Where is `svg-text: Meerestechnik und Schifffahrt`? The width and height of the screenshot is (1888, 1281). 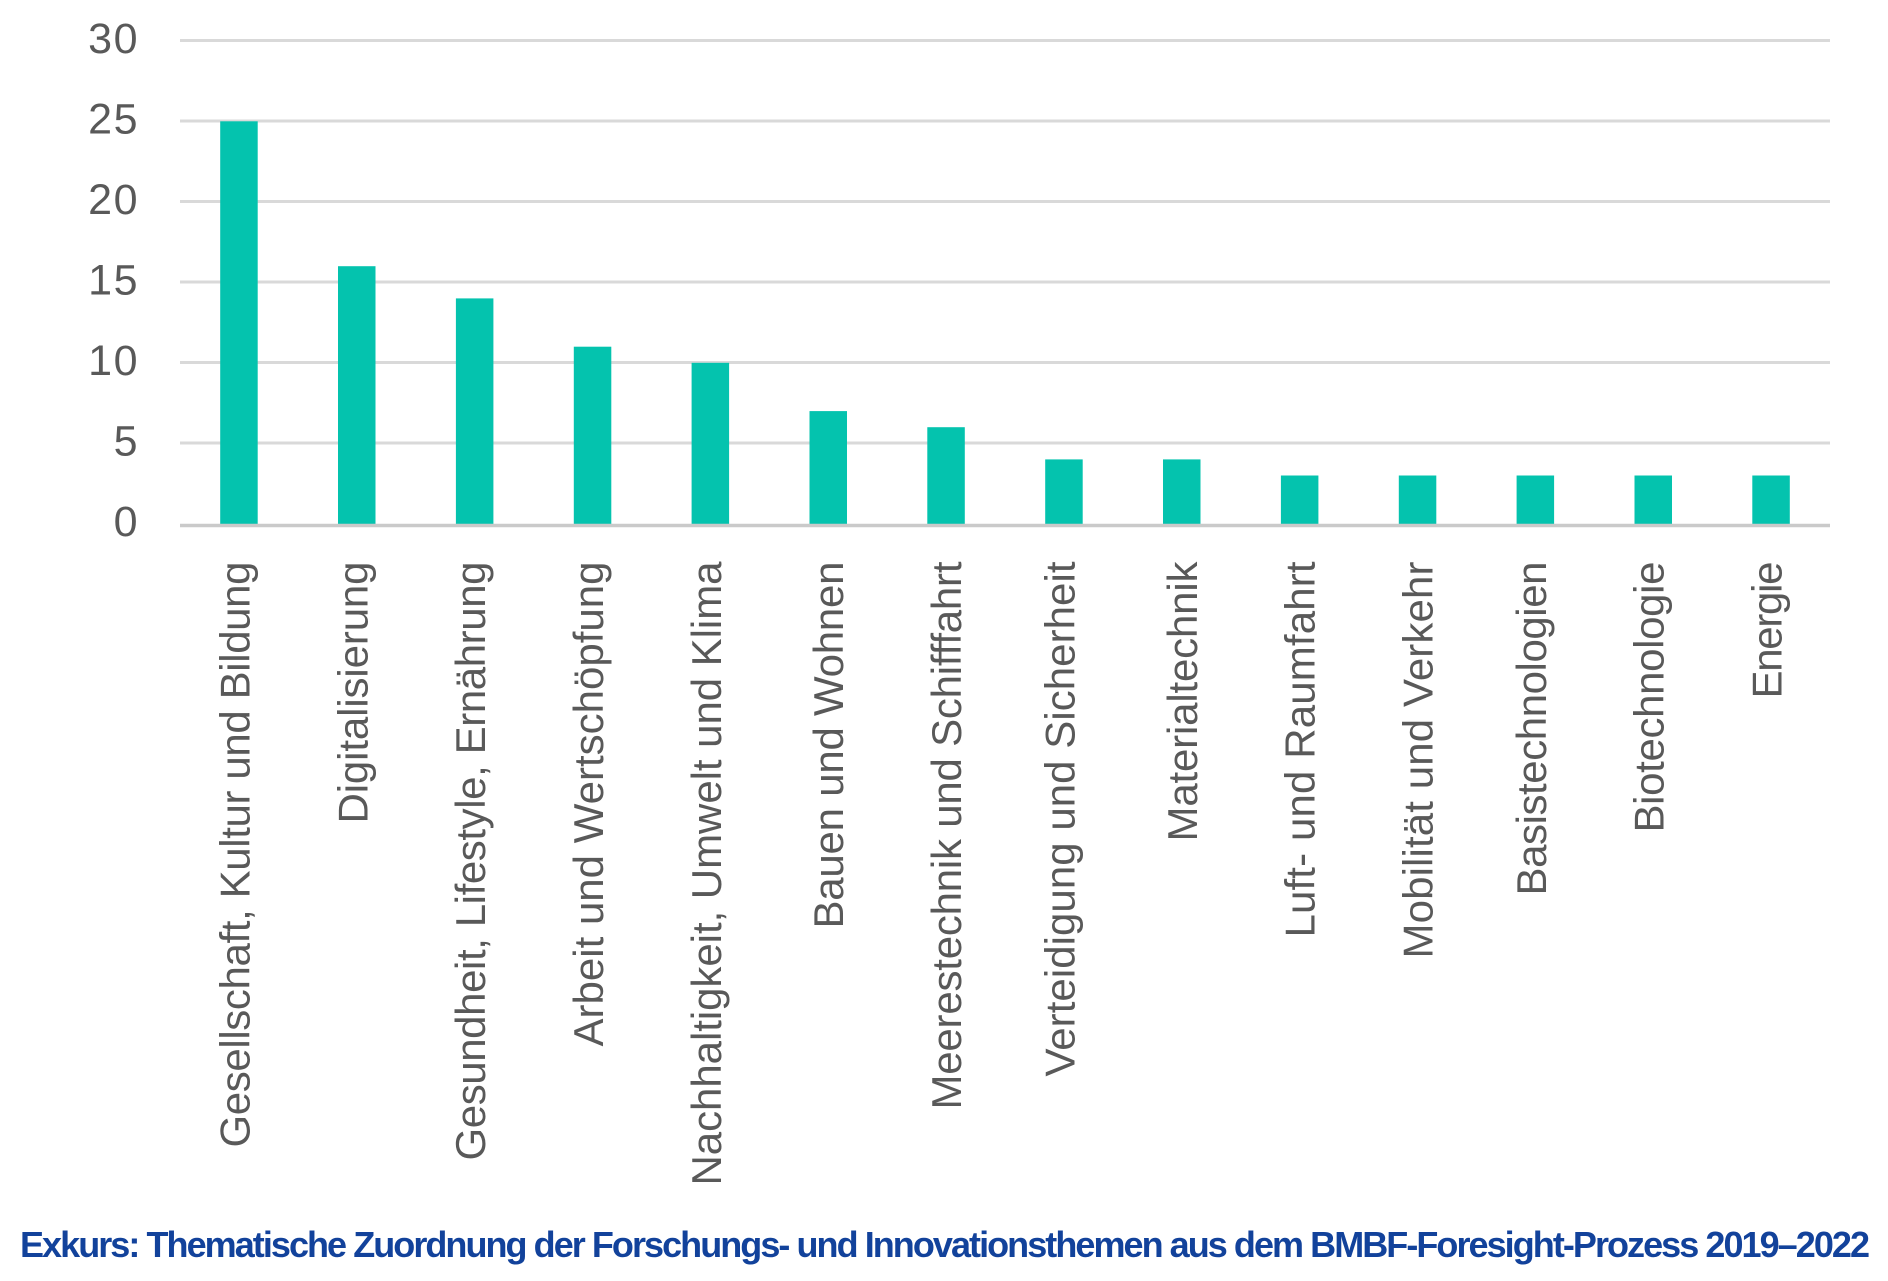 svg-text: Meerestechnik und Schifffahrt is located at coordinates (946, 835).